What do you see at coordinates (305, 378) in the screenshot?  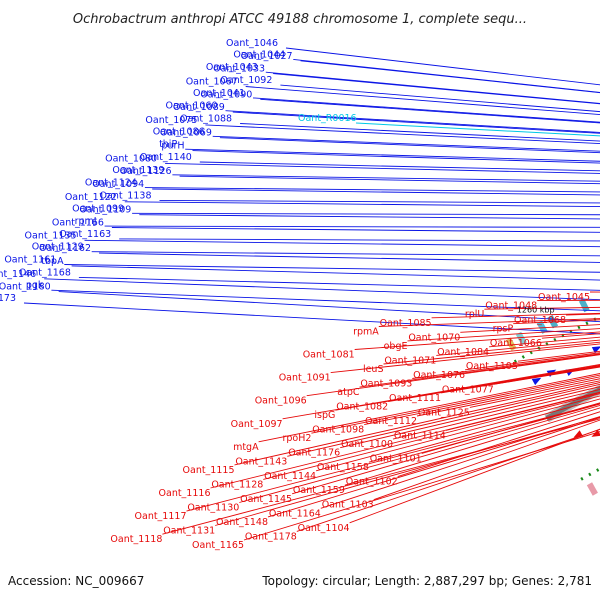 I see `reverse-gene-label: Oant_1091` at bounding box center [305, 378].